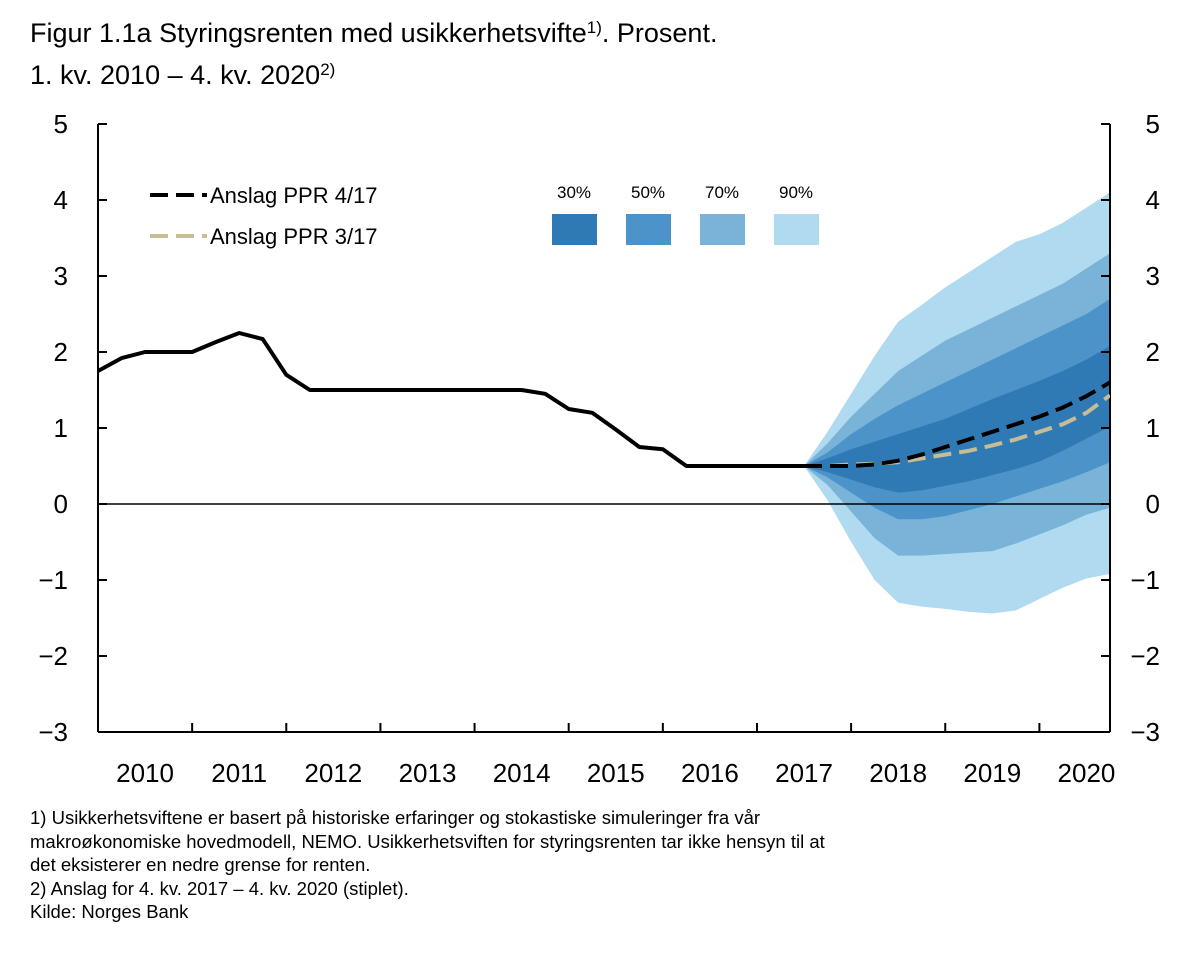  Describe the element at coordinates (616, 773) in the screenshot. I see `x-tick-label: 2015` at that location.